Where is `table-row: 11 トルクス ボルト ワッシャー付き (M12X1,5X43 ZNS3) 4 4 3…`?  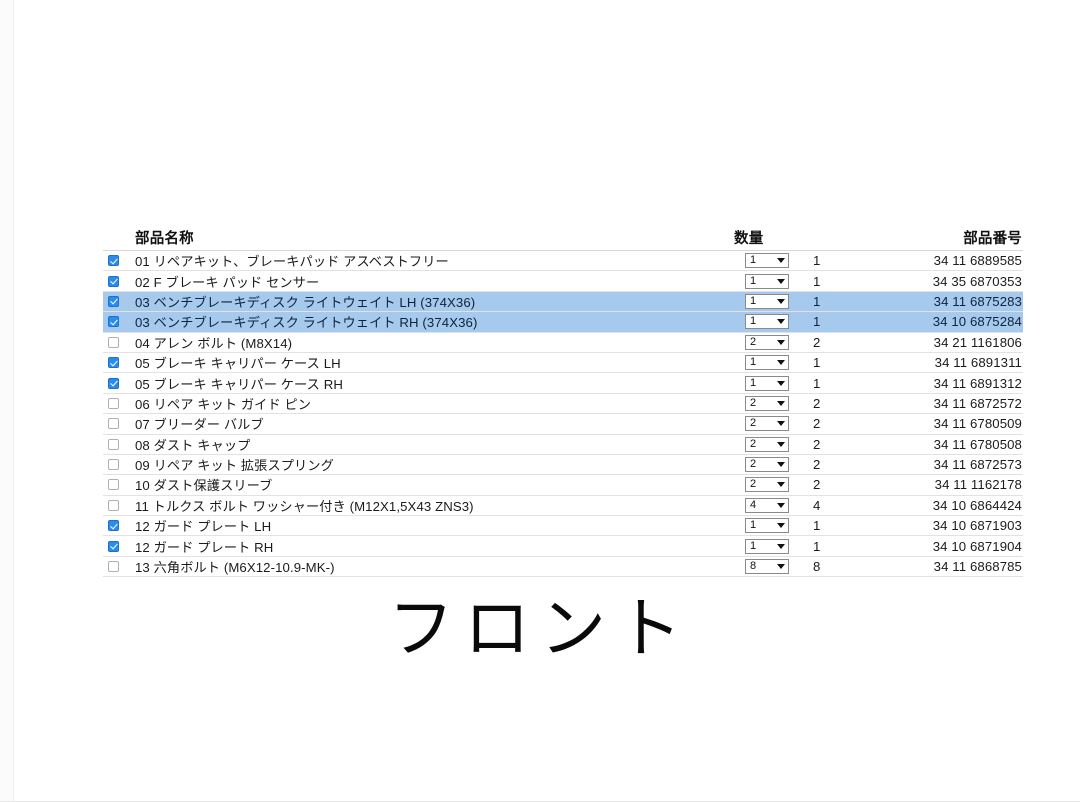
table-row: 11 トルクス ボルト ワッシャー付き (M12X1,5X43 ZNS3) 4 4 3… is located at coordinates (563, 506).